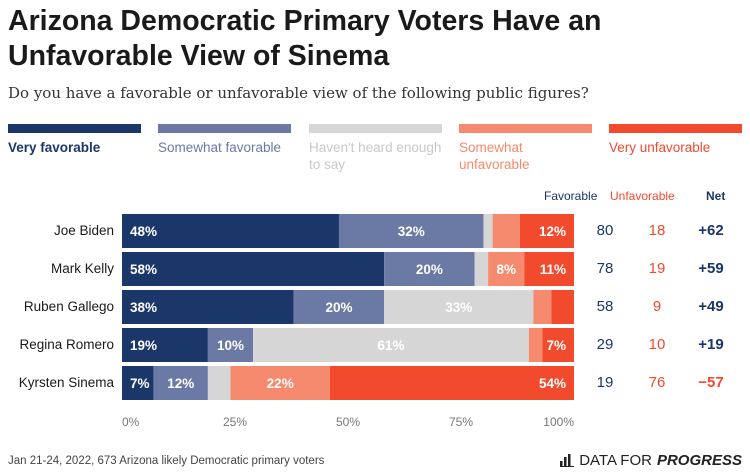 This screenshot has width=750, height=475. I want to click on favorable-value: 19, so click(605, 382).